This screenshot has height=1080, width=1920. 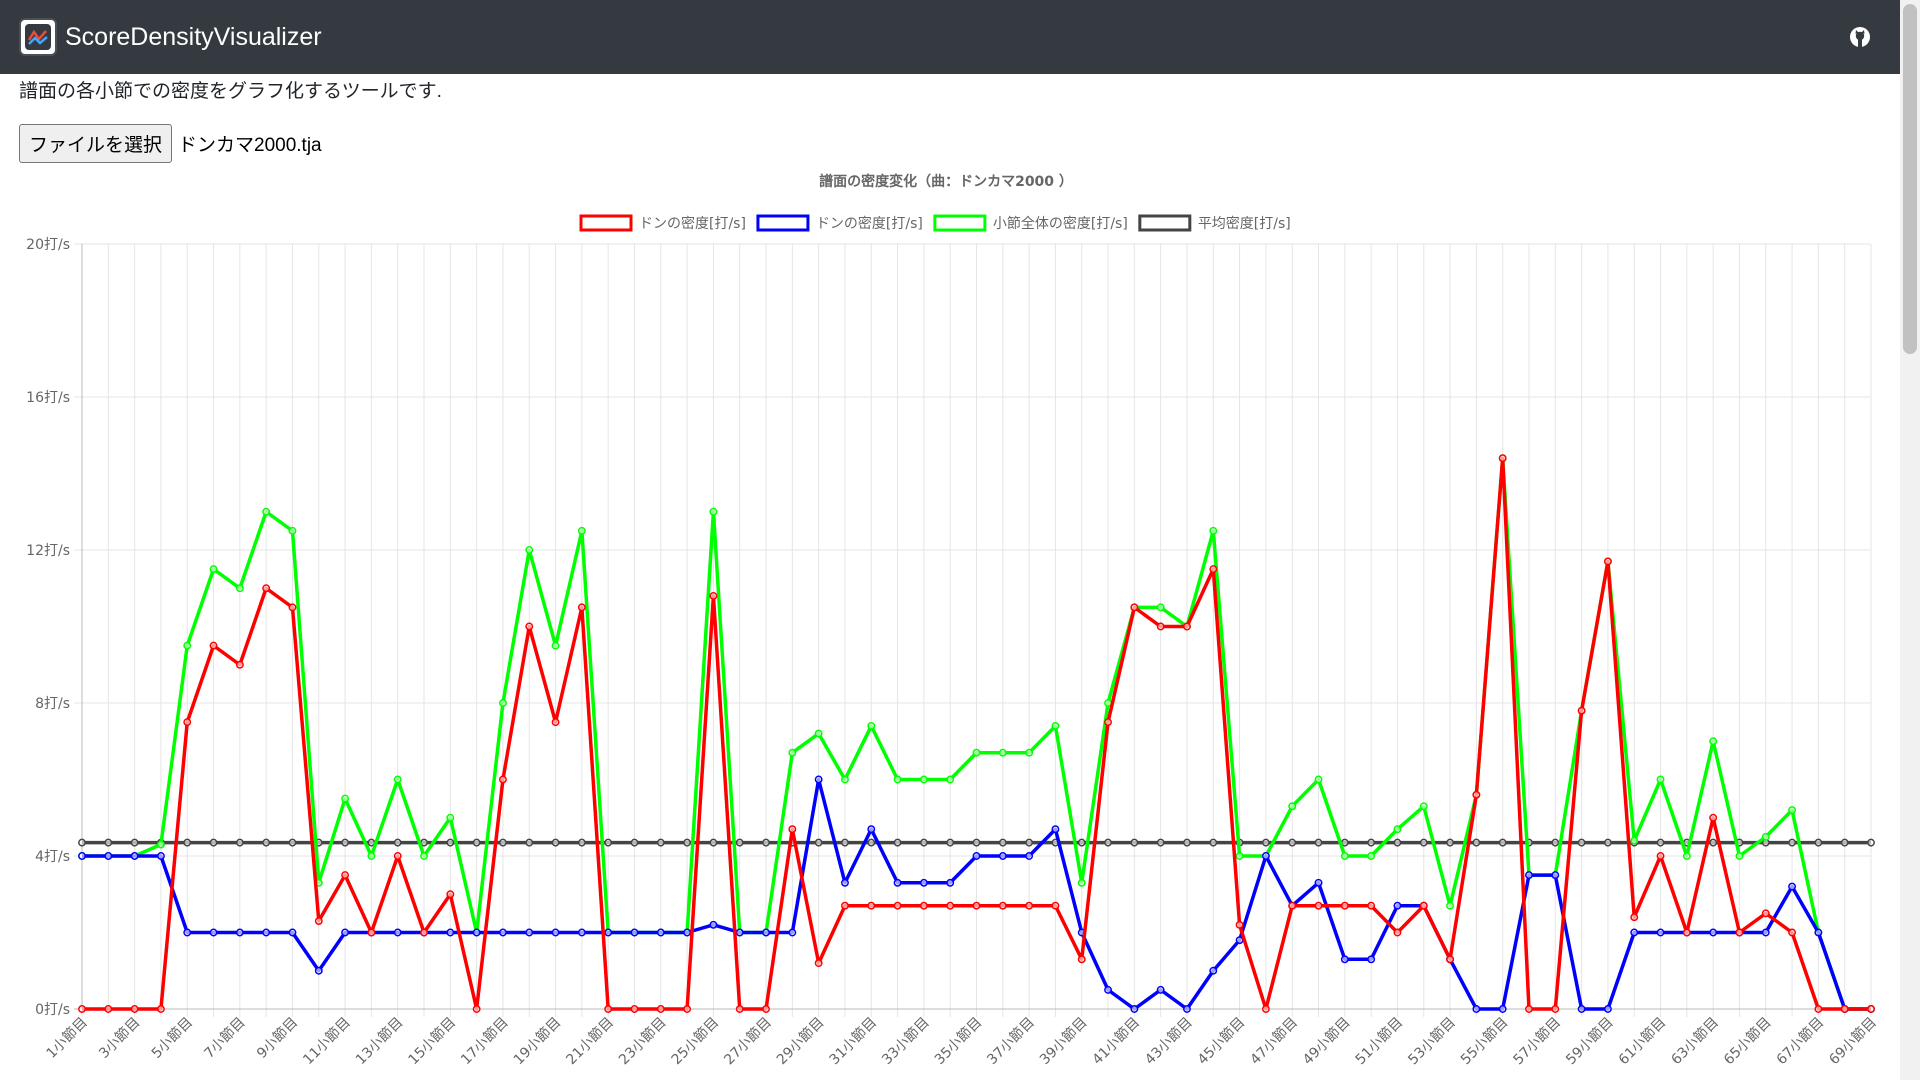 I want to click on x-tick-label: 43小節目, so click(x=1168, y=1041).